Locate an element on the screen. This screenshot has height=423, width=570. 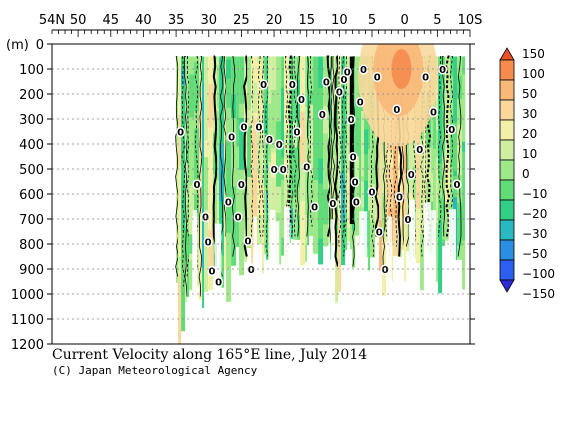
x-tick-label: 54N is located at coordinates (52, 20).